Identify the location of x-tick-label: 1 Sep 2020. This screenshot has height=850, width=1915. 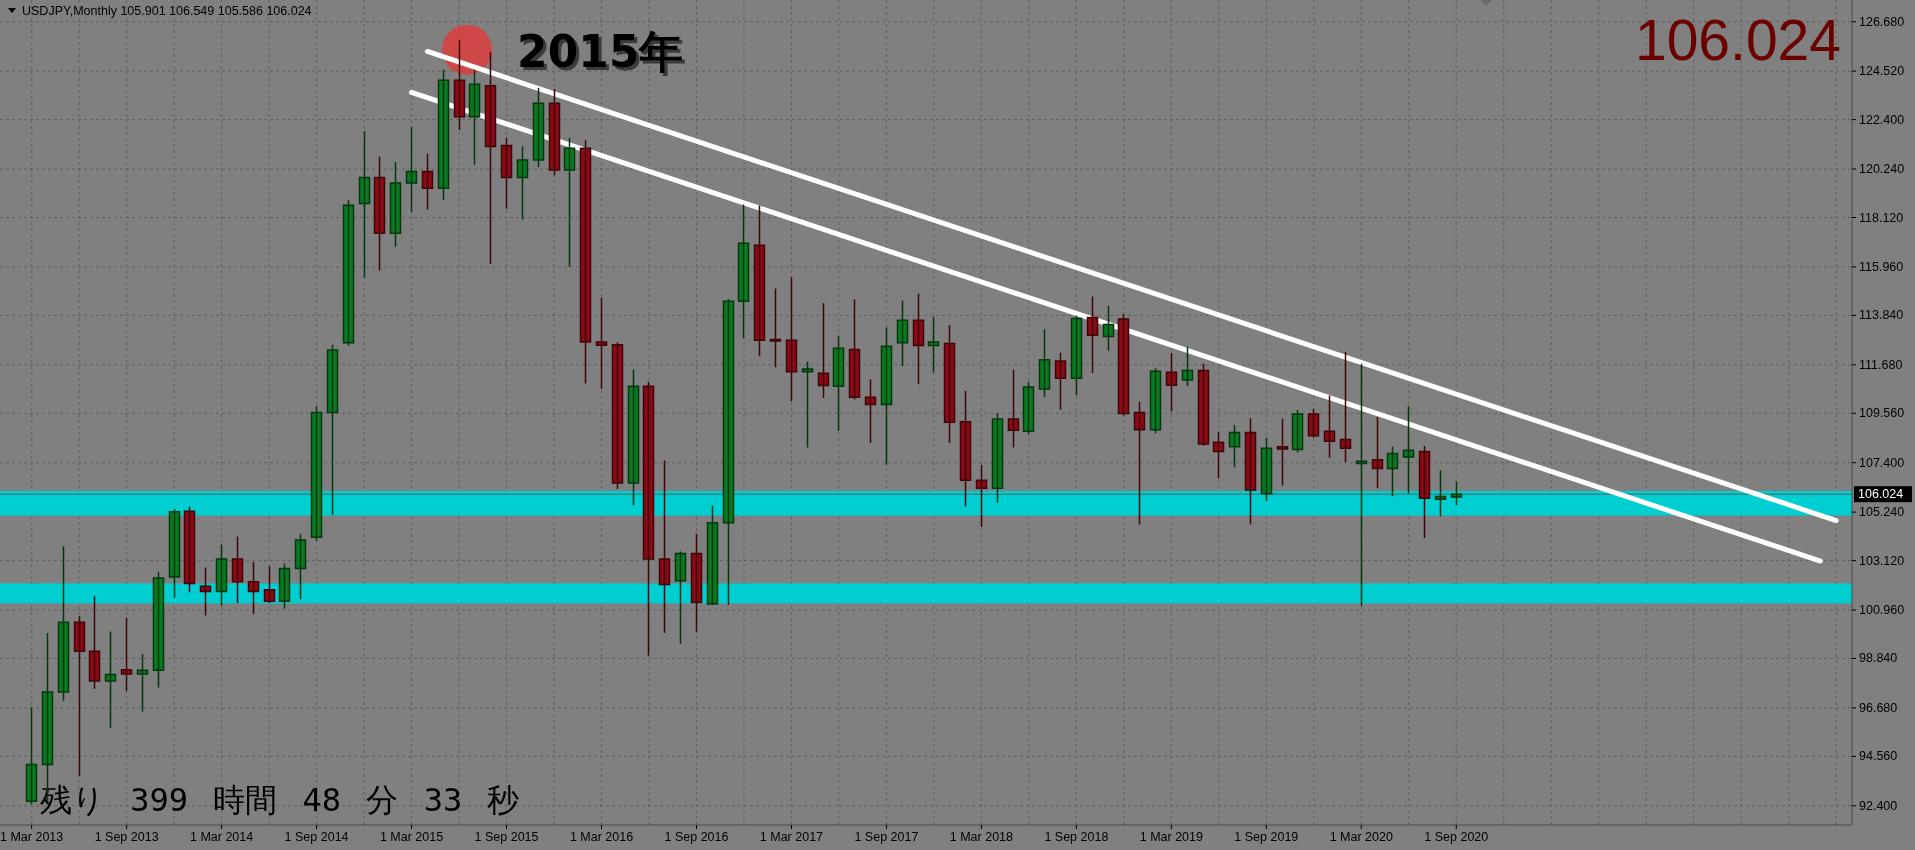
(1456, 837).